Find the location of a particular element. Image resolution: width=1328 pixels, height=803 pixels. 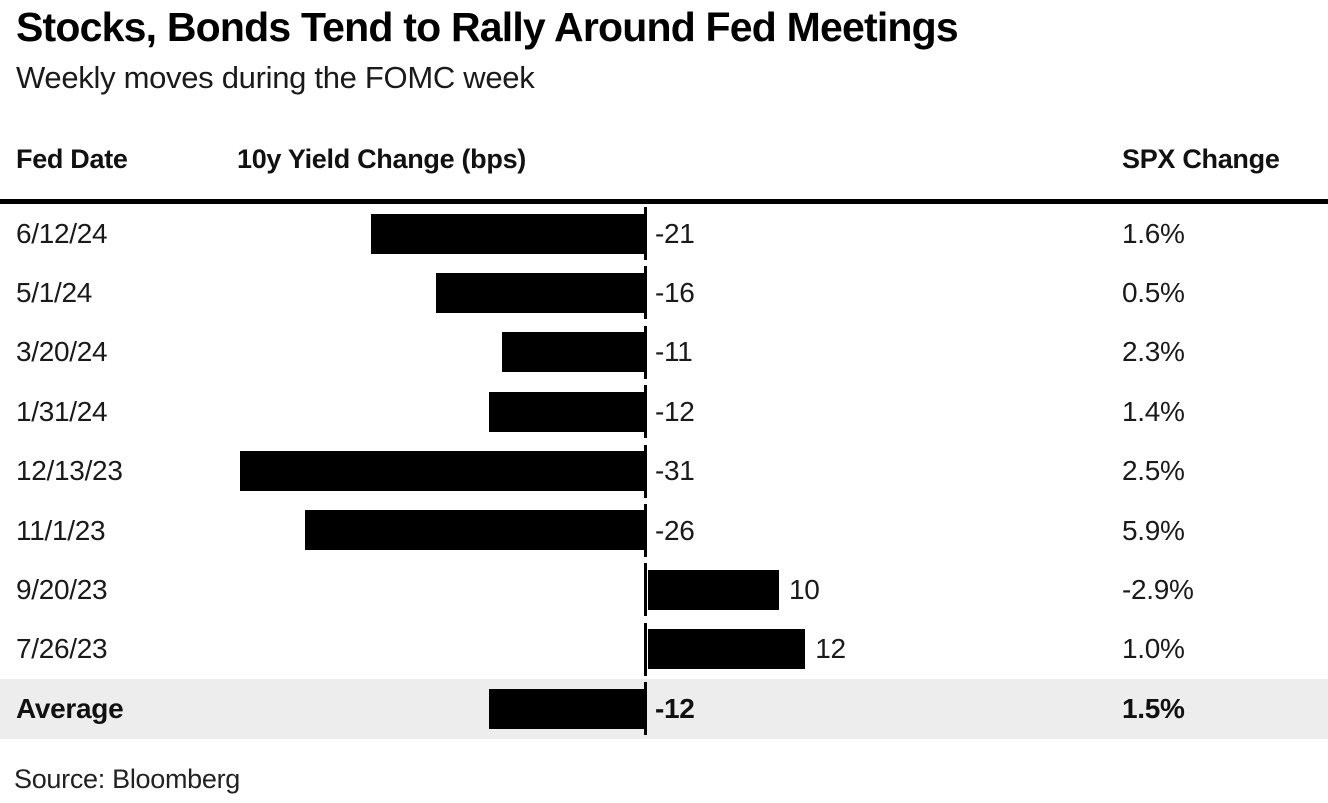

yield-value-label: -26 is located at coordinates (675, 530).